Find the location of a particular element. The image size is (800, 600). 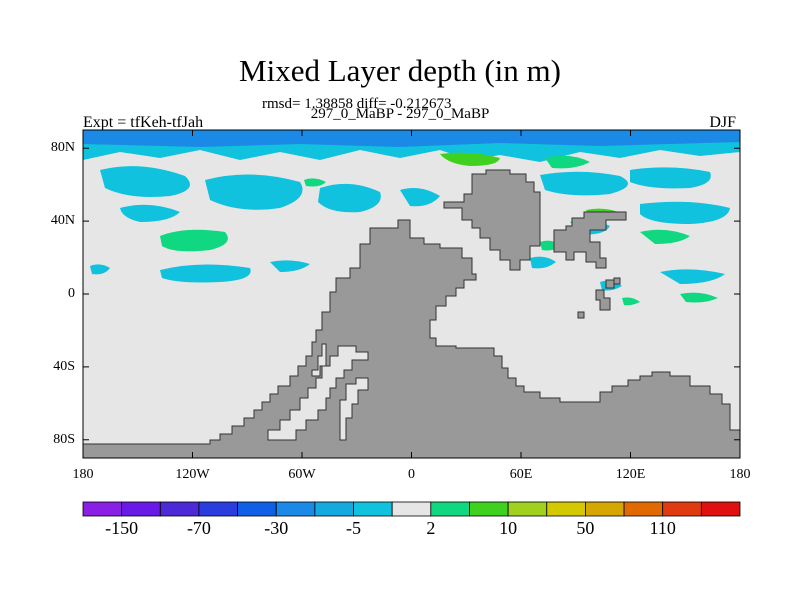

season-label: DJF is located at coordinates (722, 122).